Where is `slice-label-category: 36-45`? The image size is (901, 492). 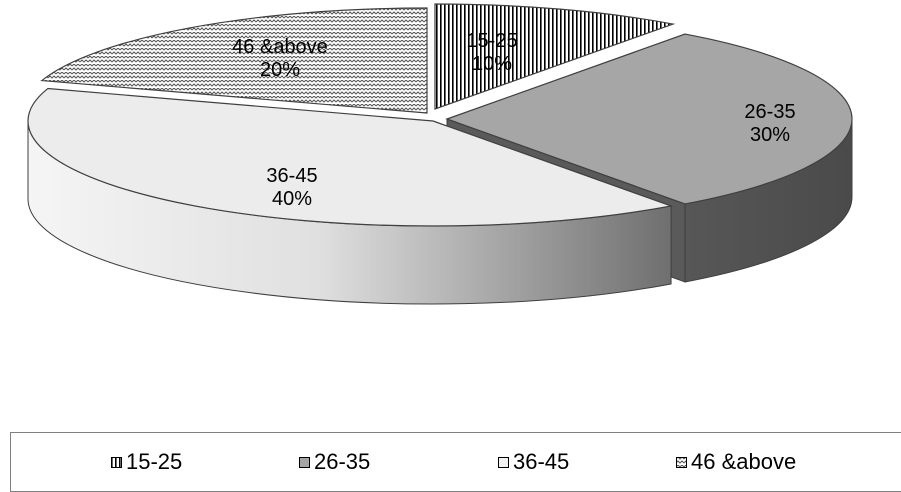
slice-label-category: 36-45 is located at coordinates (291, 176).